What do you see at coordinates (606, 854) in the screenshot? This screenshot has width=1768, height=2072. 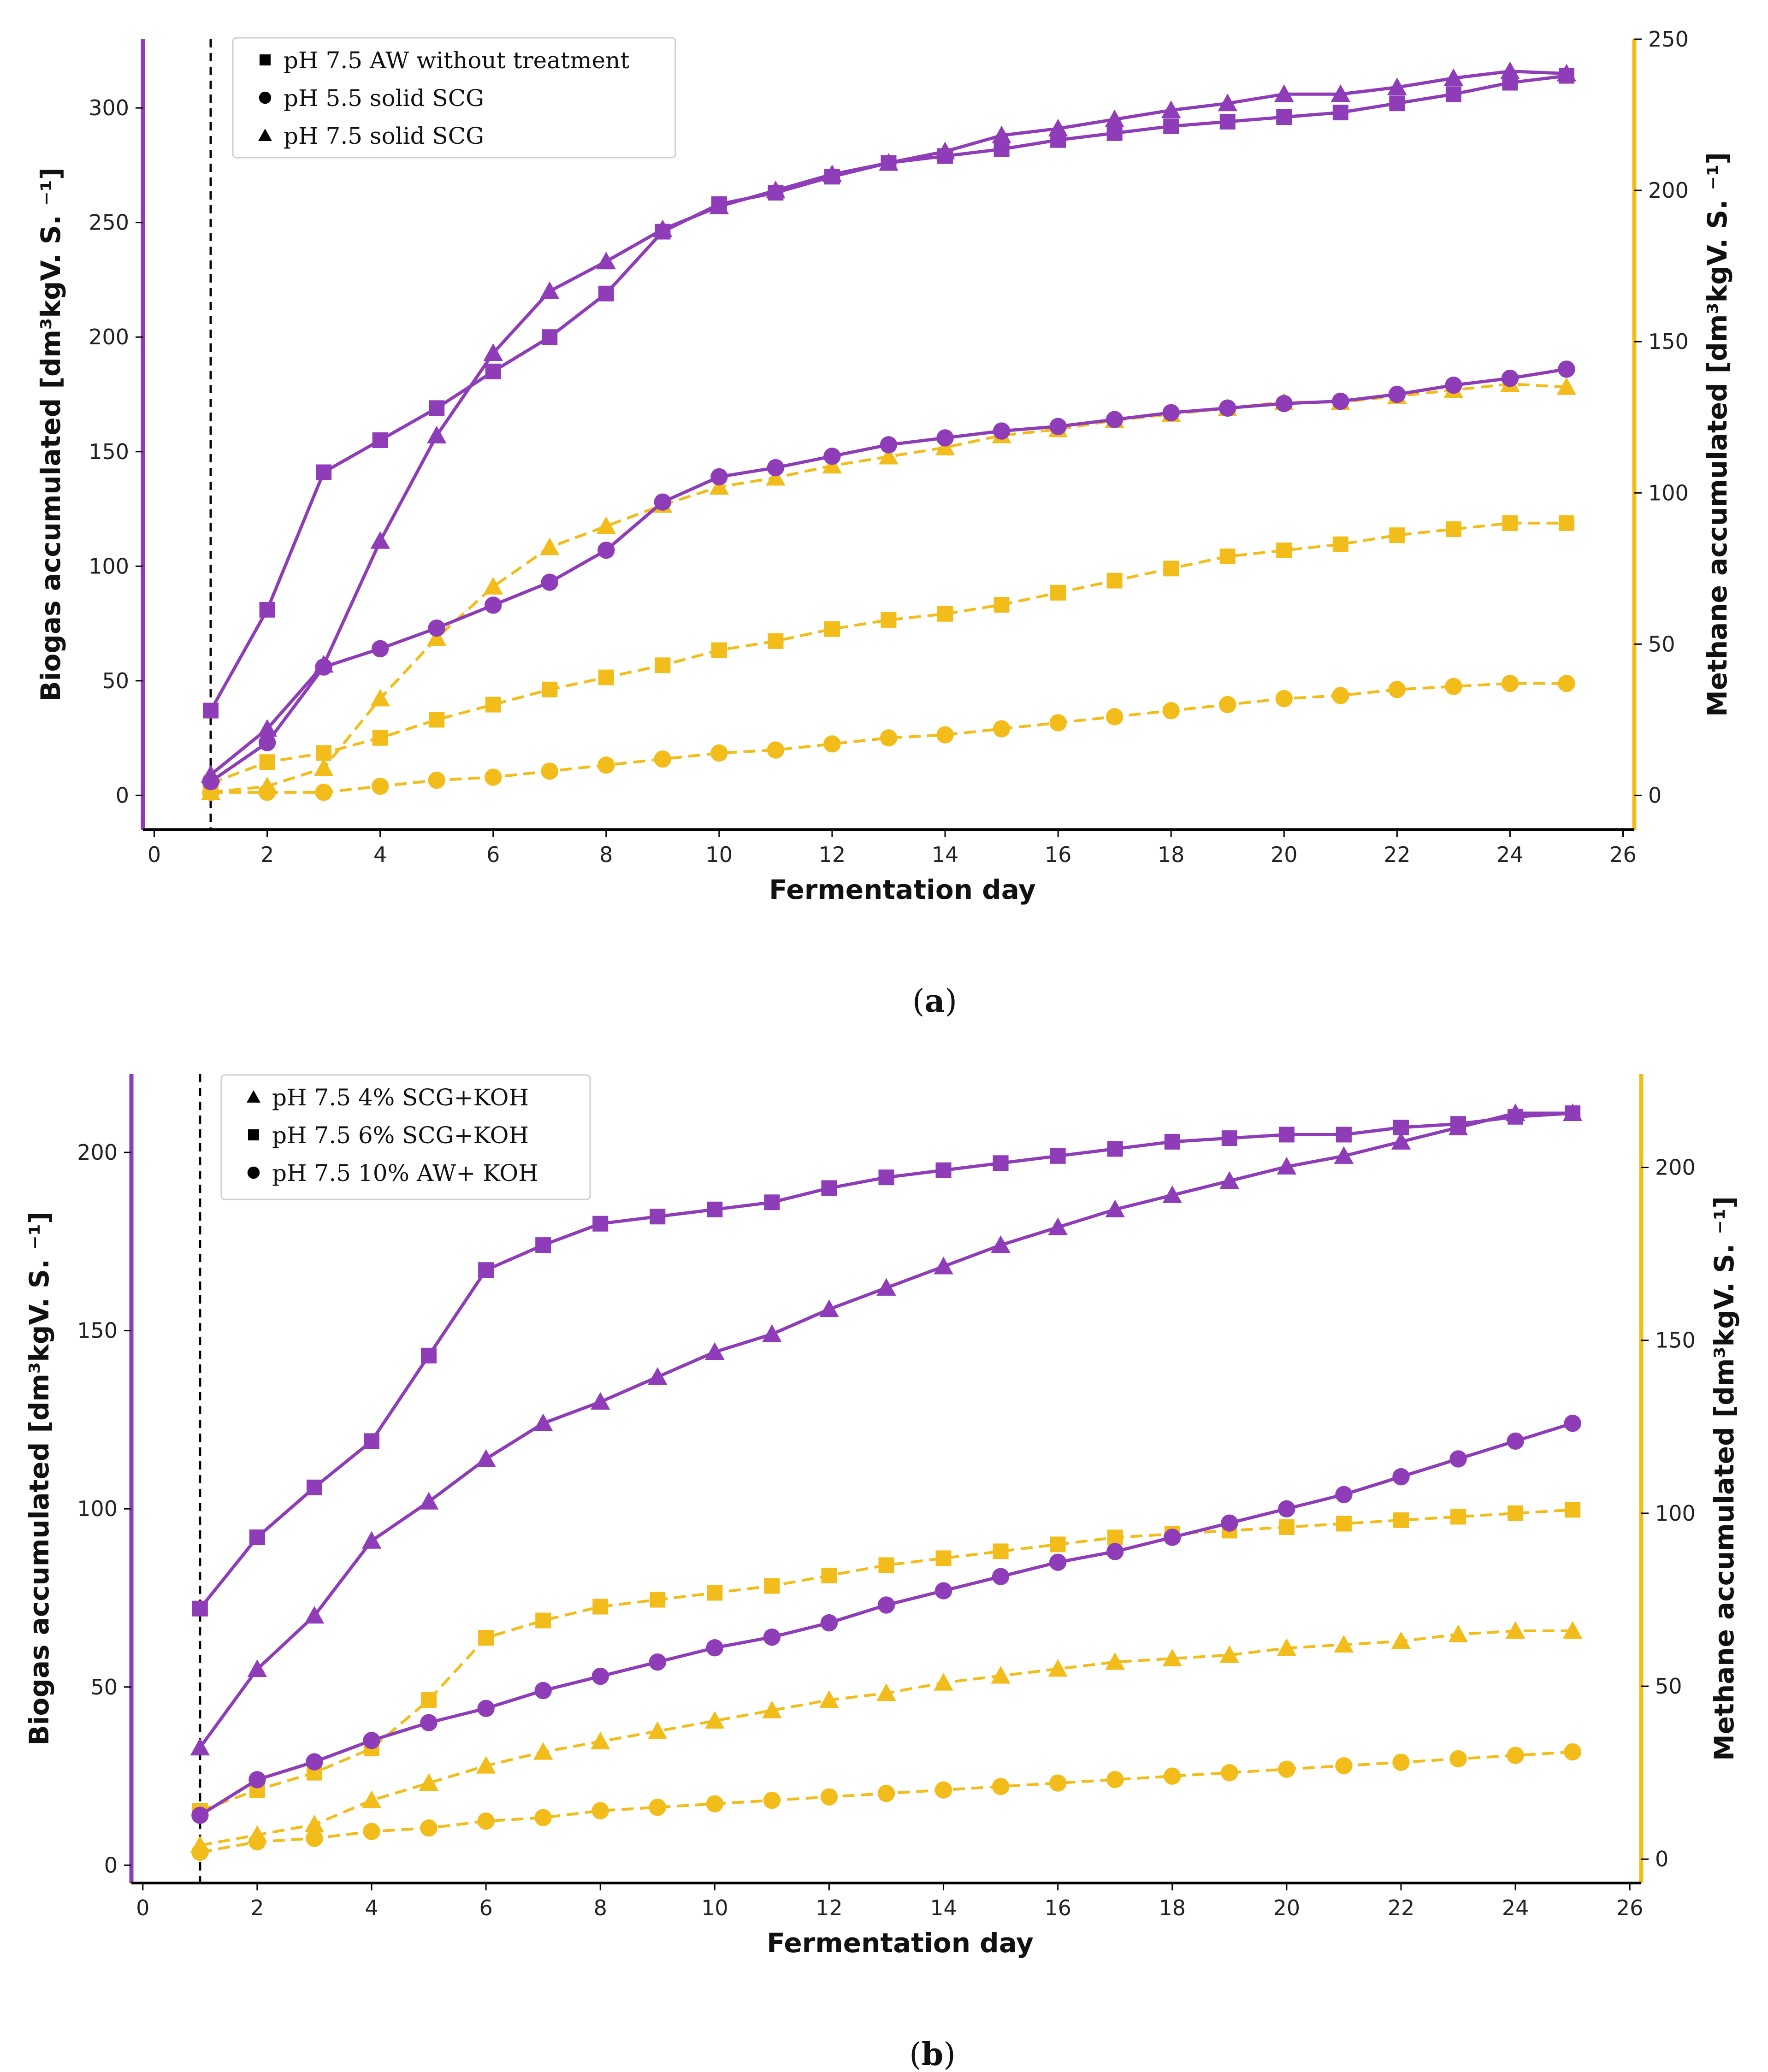 I see `x-tick-label: 8` at bounding box center [606, 854].